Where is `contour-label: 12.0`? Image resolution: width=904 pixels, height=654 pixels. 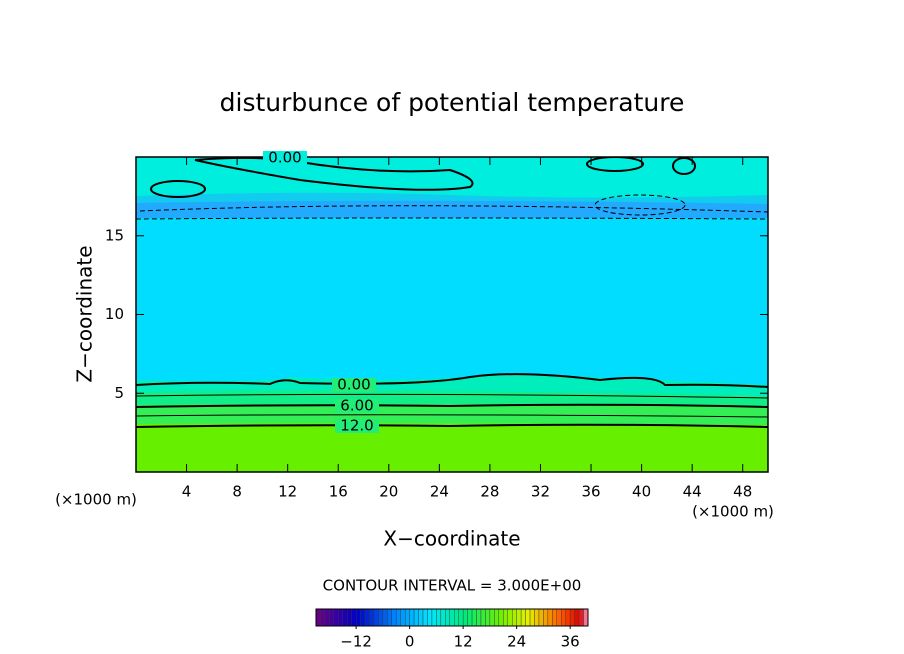
contour-label: 12.0 is located at coordinates (356, 426).